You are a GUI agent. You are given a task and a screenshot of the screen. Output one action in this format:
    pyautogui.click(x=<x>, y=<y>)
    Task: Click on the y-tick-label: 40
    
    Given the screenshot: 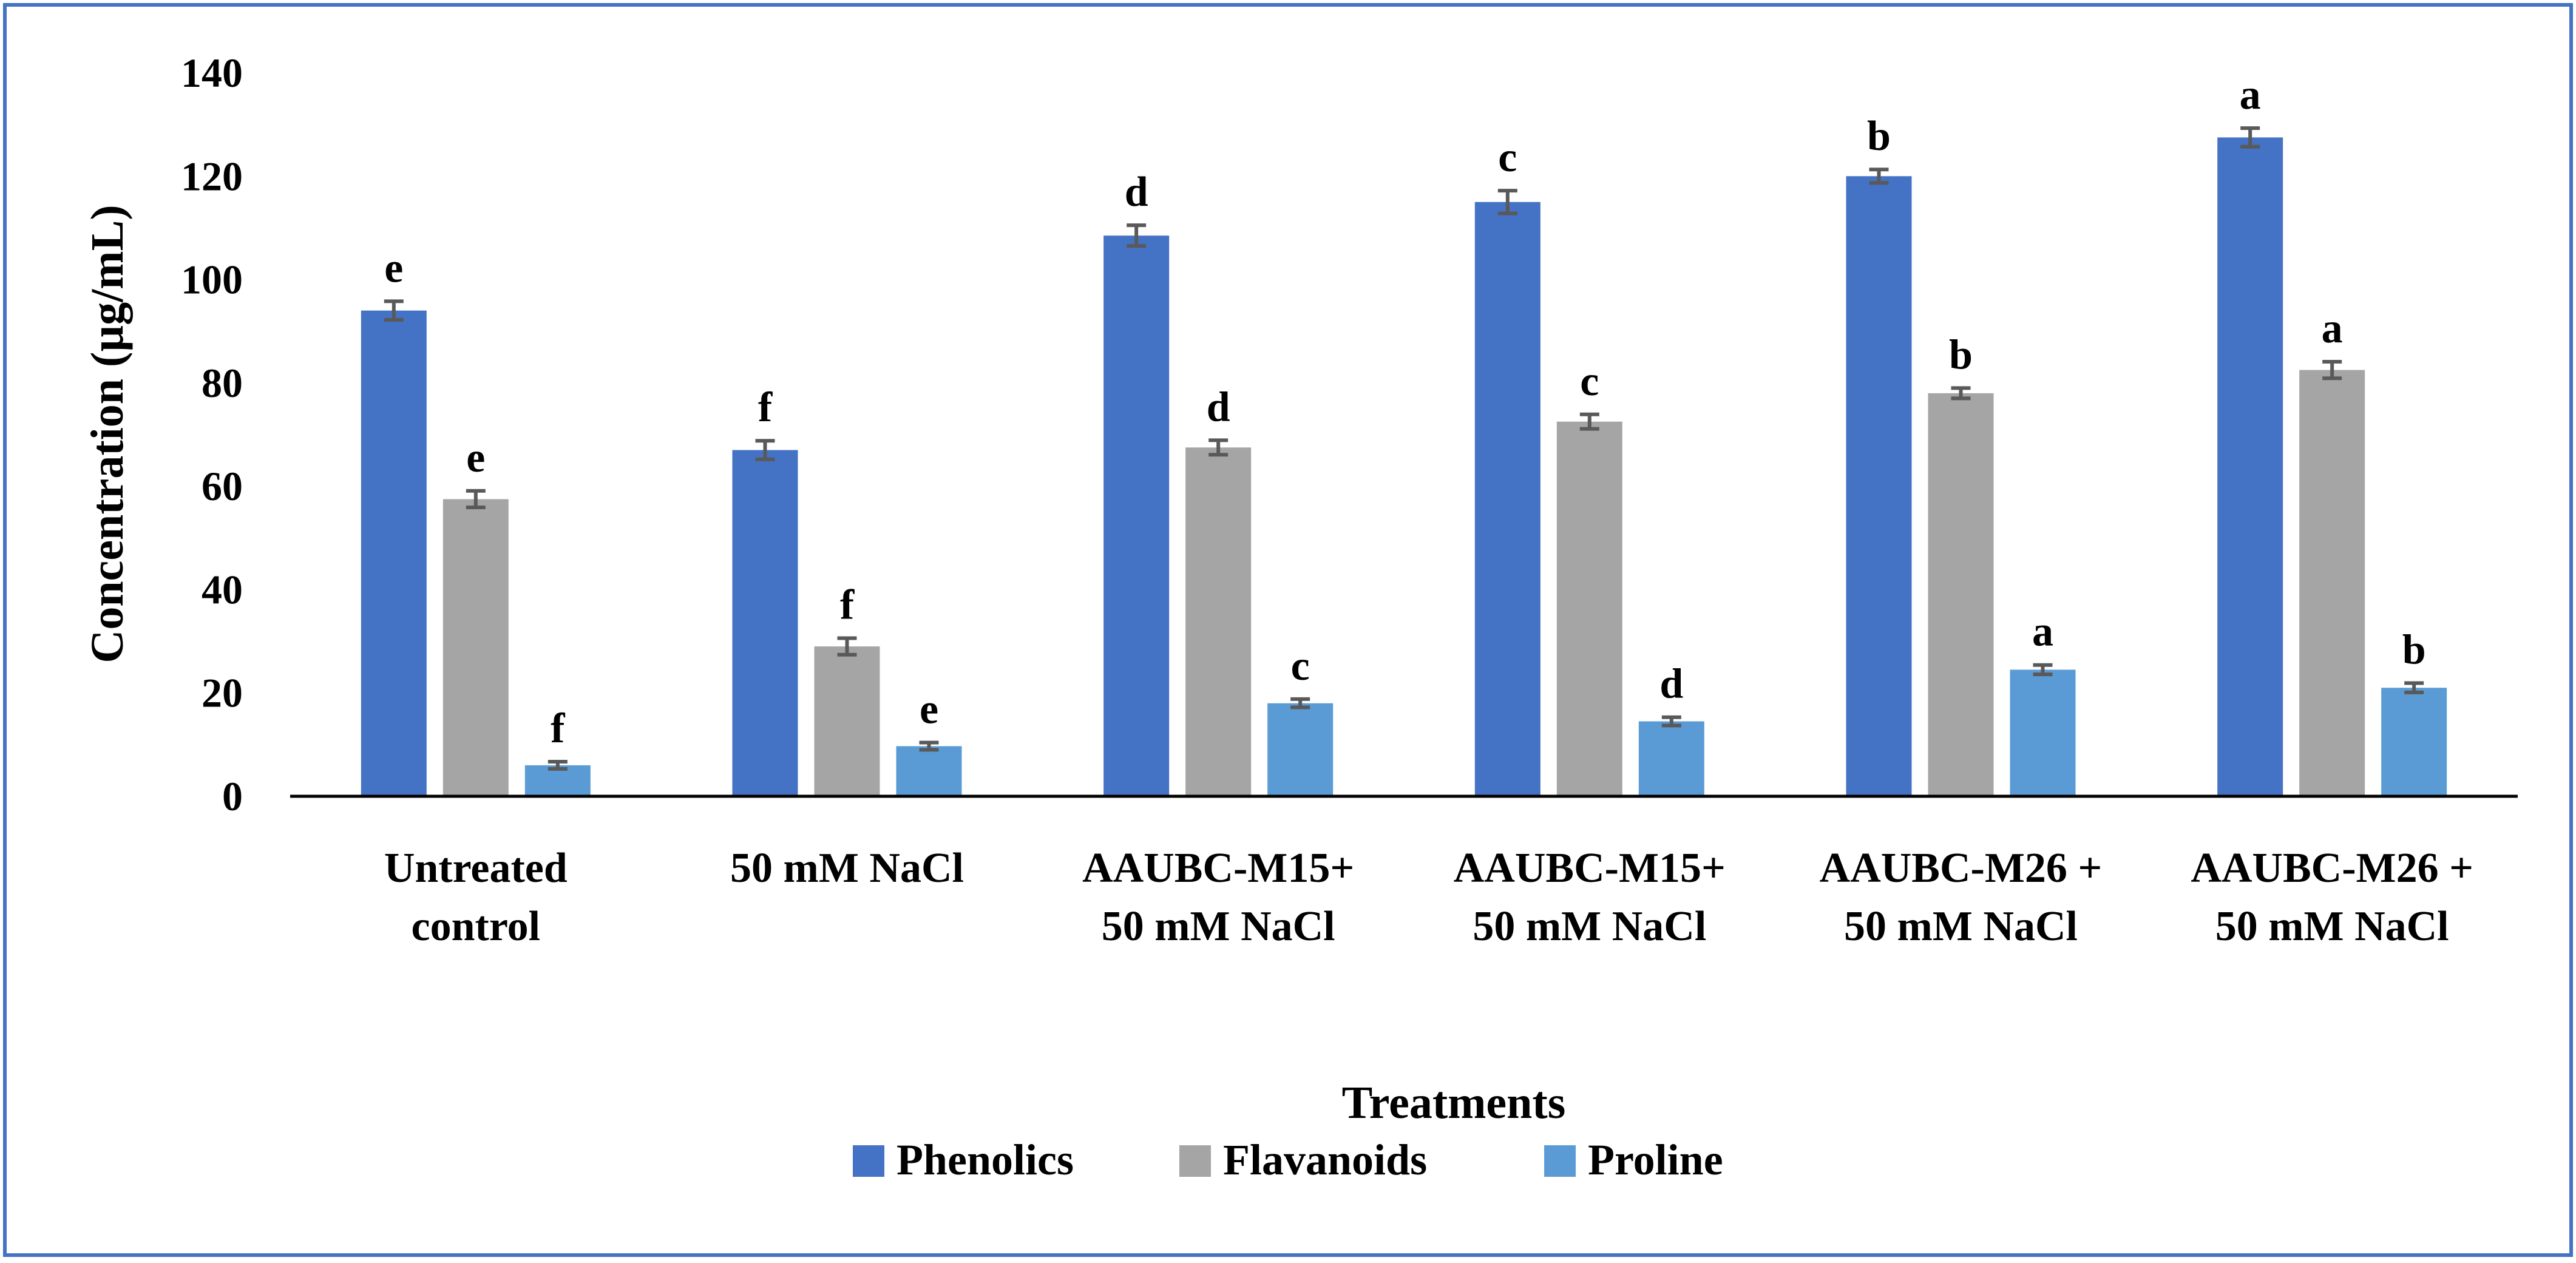 What is the action you would take?
    pyautogui.click(x=222, y=589)
    